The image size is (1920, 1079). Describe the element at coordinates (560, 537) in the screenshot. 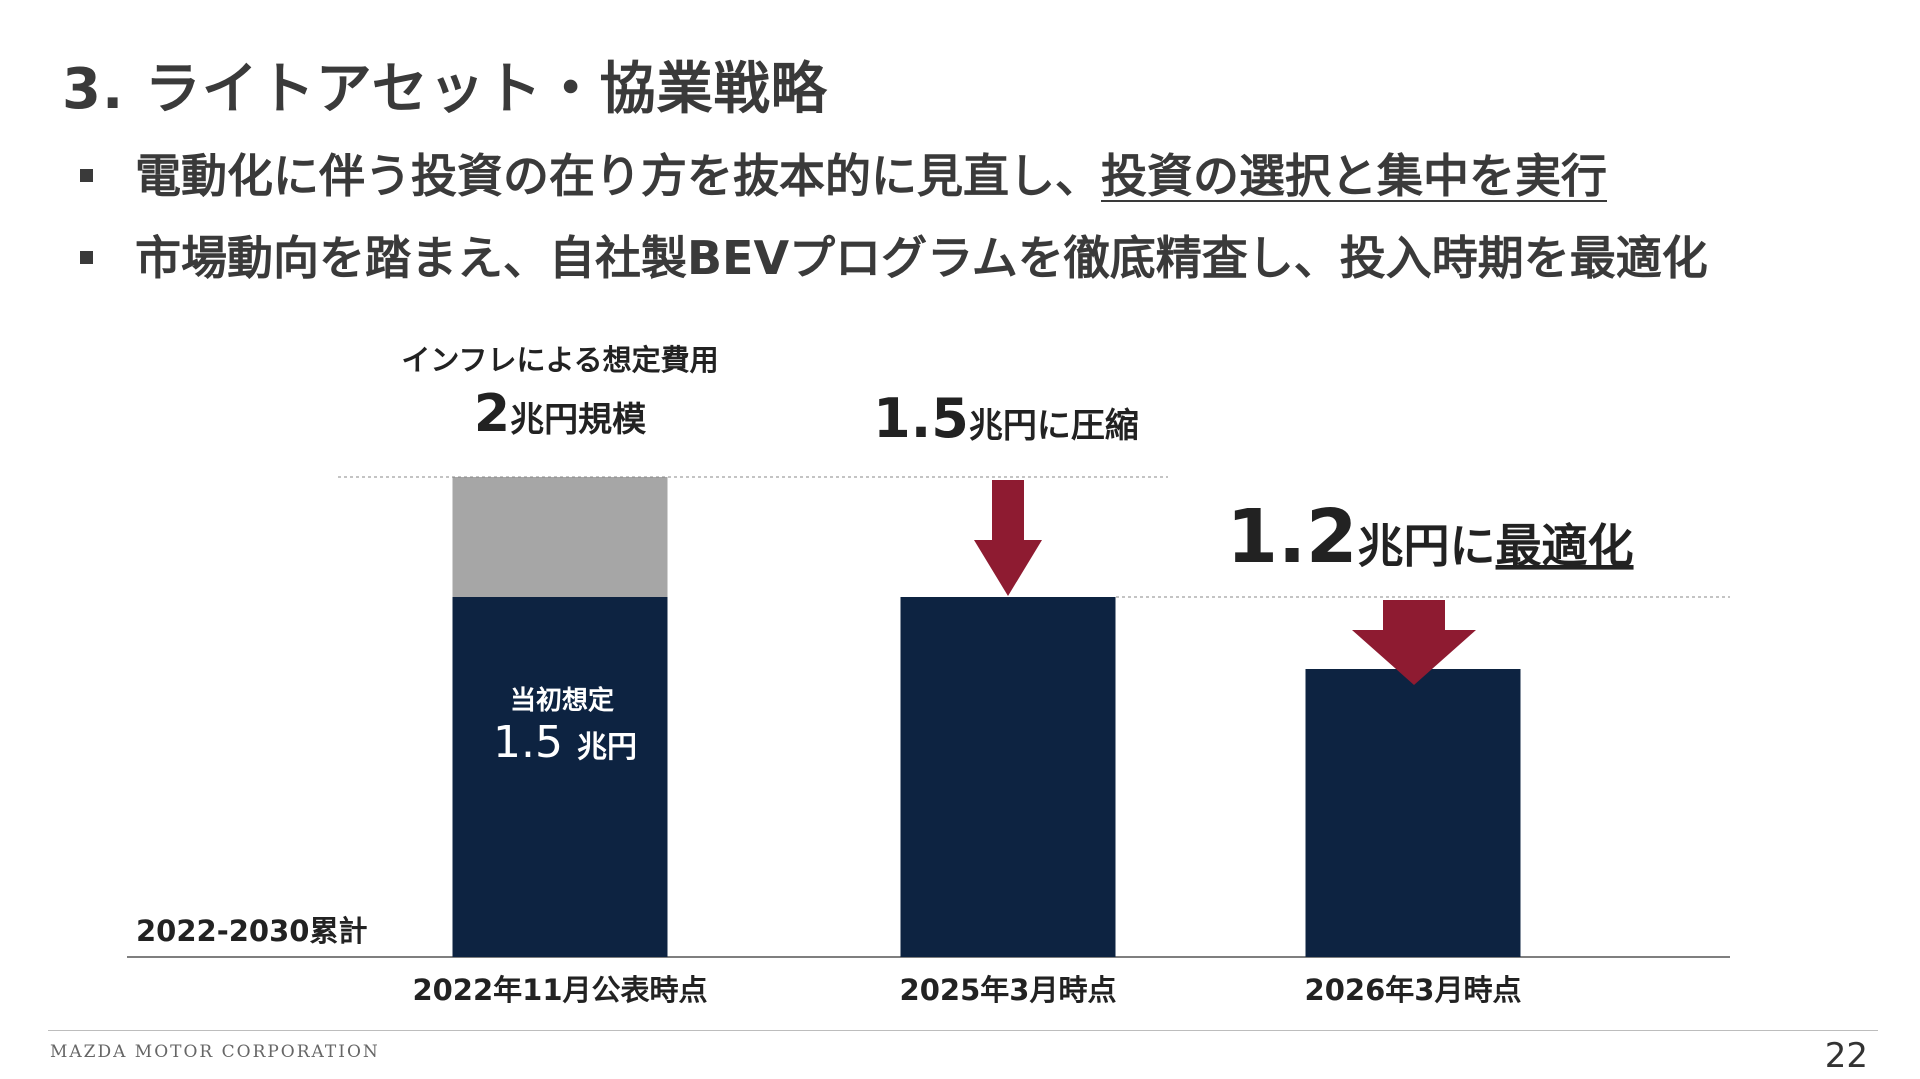

I see `bar-1-inflation` at that location.